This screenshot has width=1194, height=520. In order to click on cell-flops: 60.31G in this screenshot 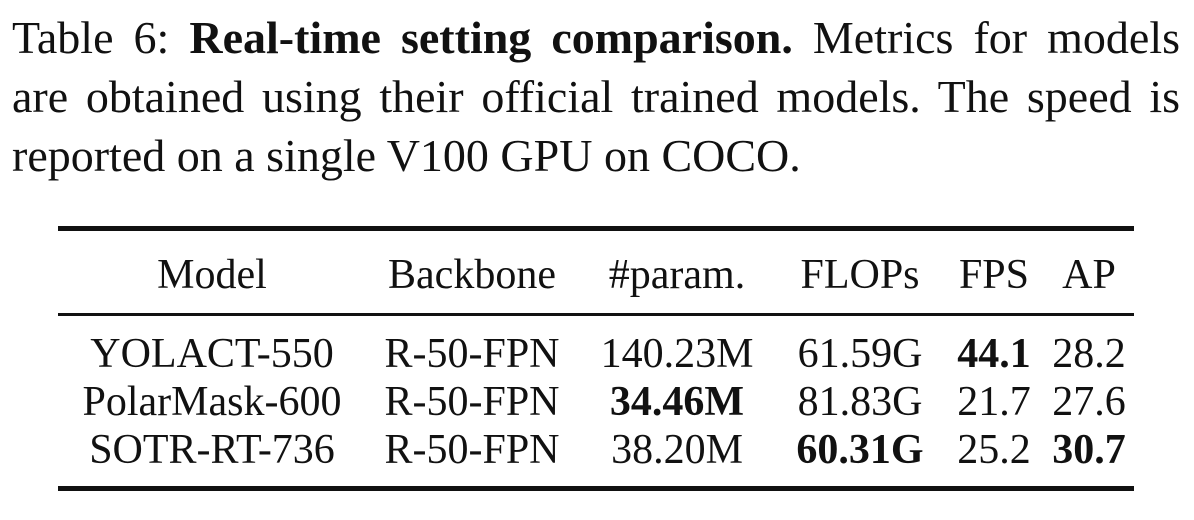, I will do `click(860, 450)`.